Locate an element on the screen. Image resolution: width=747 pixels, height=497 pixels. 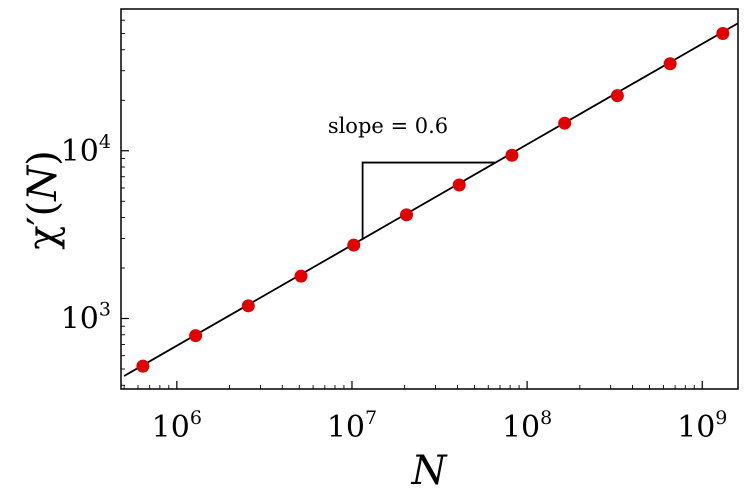
y-axis-label-var: N is located at coordinates (43, 183).